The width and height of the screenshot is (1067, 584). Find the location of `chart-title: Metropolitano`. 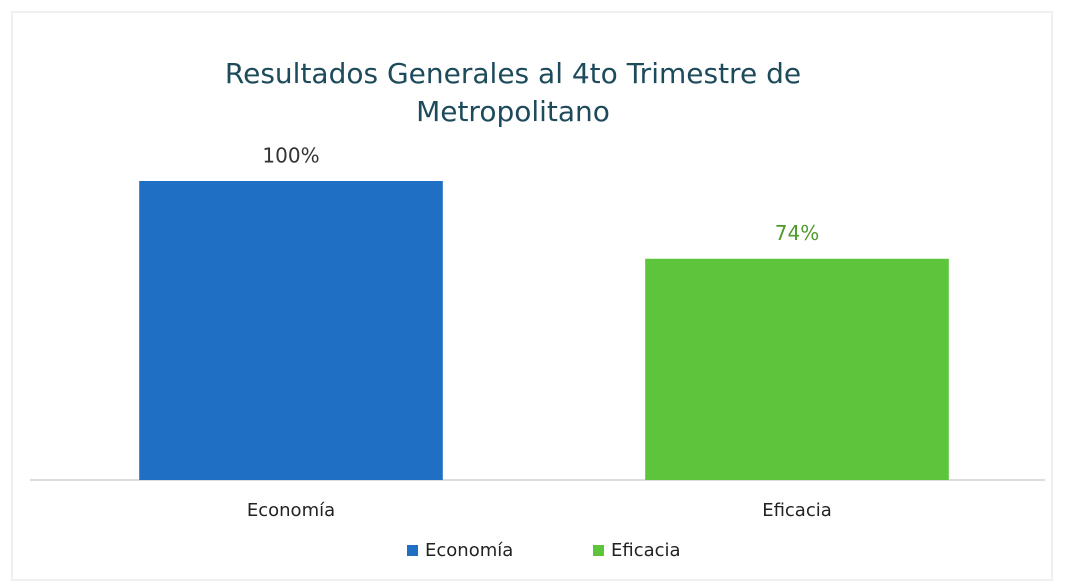

chart-title: Metropolitano is located at coordinates (513, 111).